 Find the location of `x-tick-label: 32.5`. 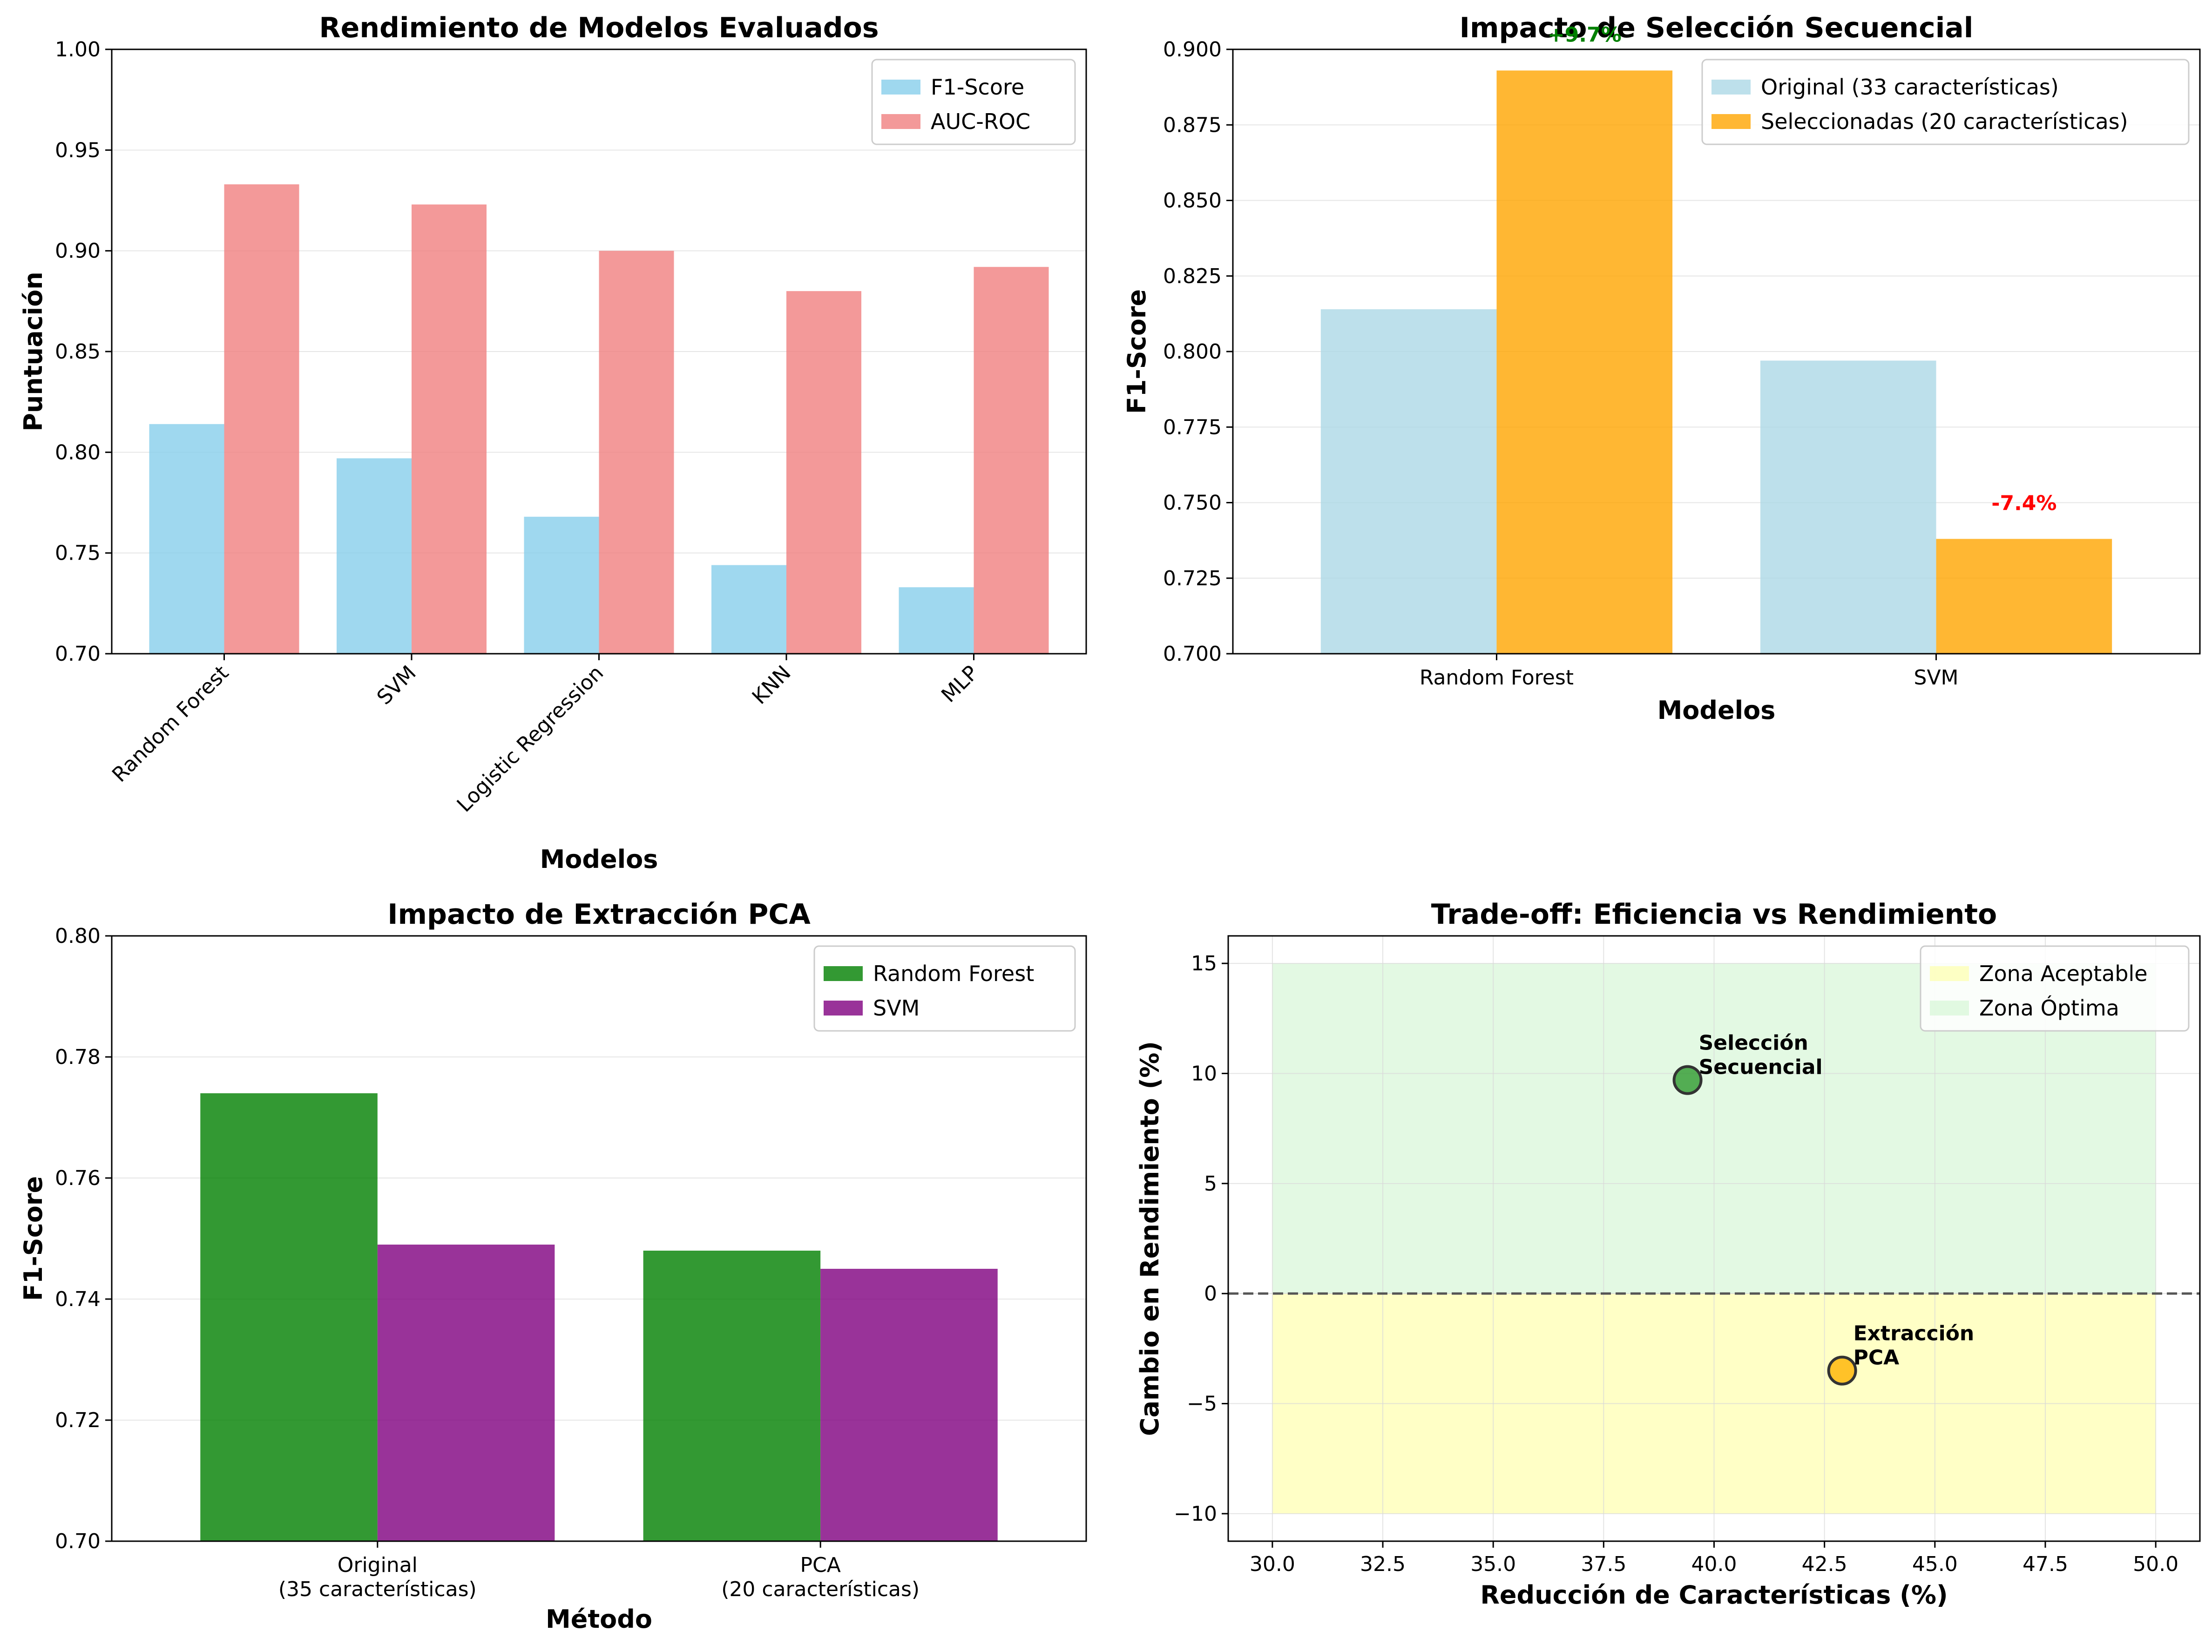

x-tick-label: 32.5 is located at coordinates (1383, 1564).